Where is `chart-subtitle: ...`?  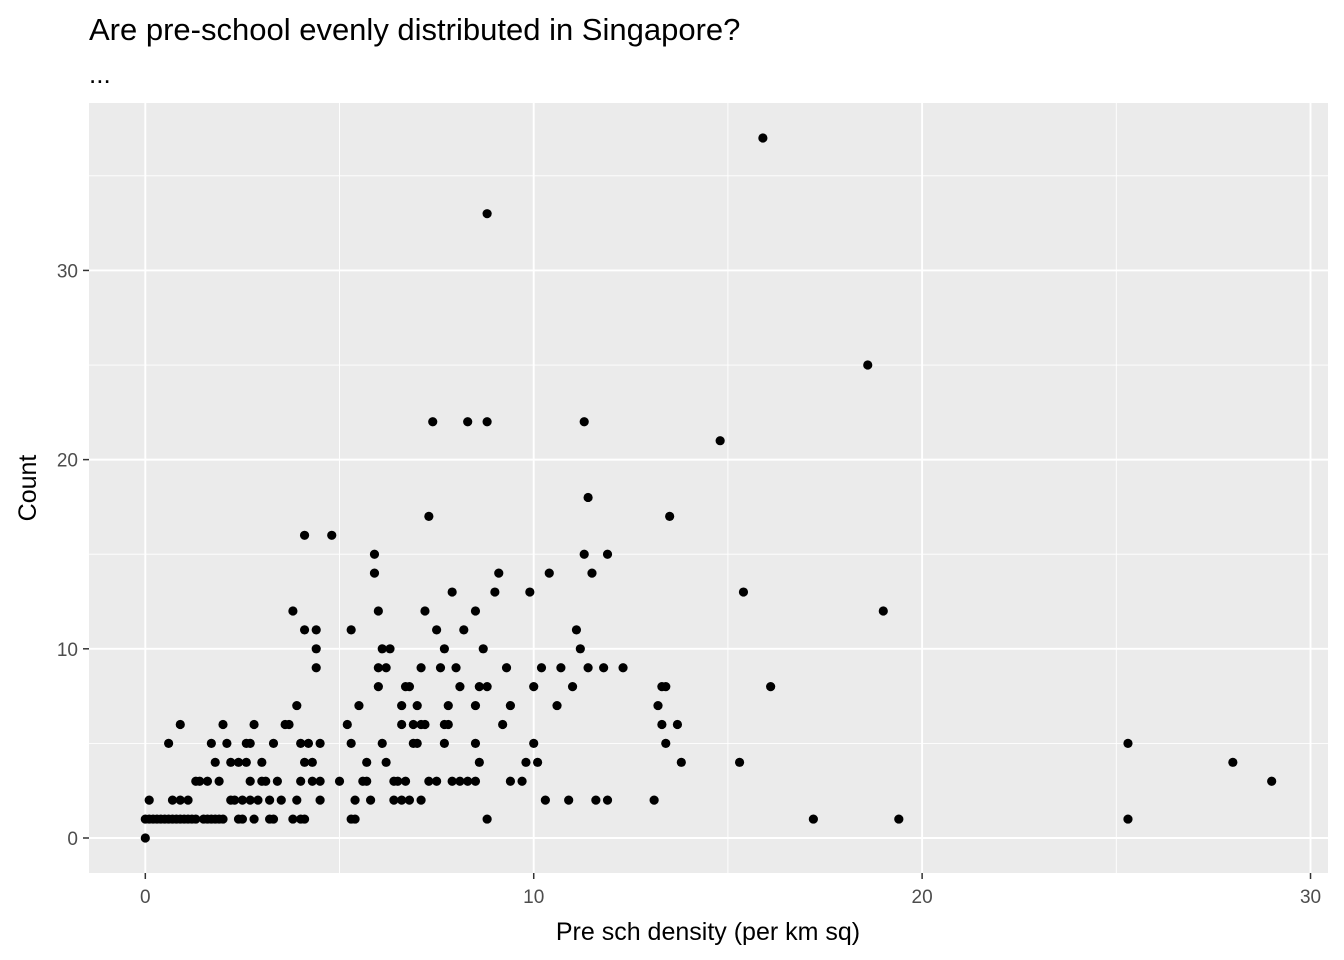
chart-subtitle: ... is located at coordinates (100, 74).